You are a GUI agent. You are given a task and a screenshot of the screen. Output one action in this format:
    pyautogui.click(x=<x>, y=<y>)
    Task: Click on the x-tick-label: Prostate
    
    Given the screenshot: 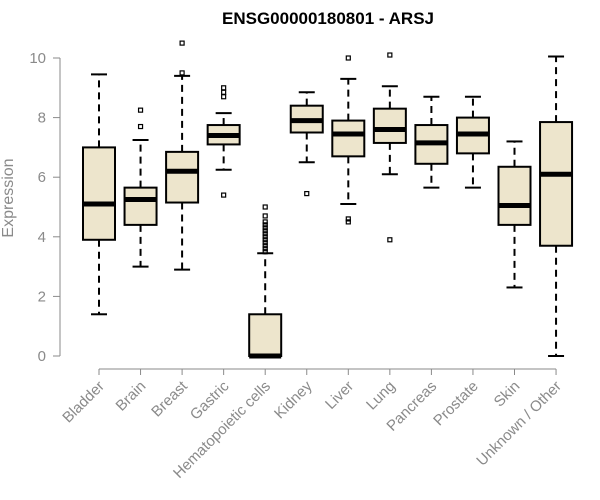 What is the action you would take?
    pyautogui.click(x=456, y=404)
    